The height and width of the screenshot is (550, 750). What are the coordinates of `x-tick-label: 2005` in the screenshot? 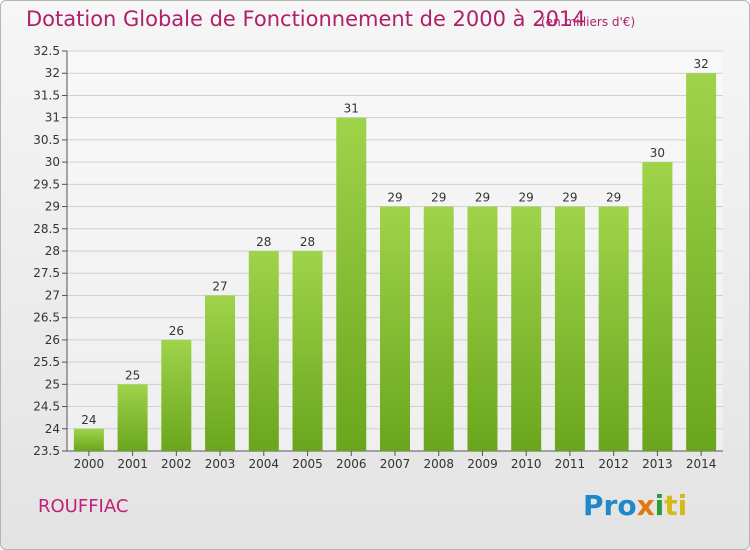 It's located at (307, 464).